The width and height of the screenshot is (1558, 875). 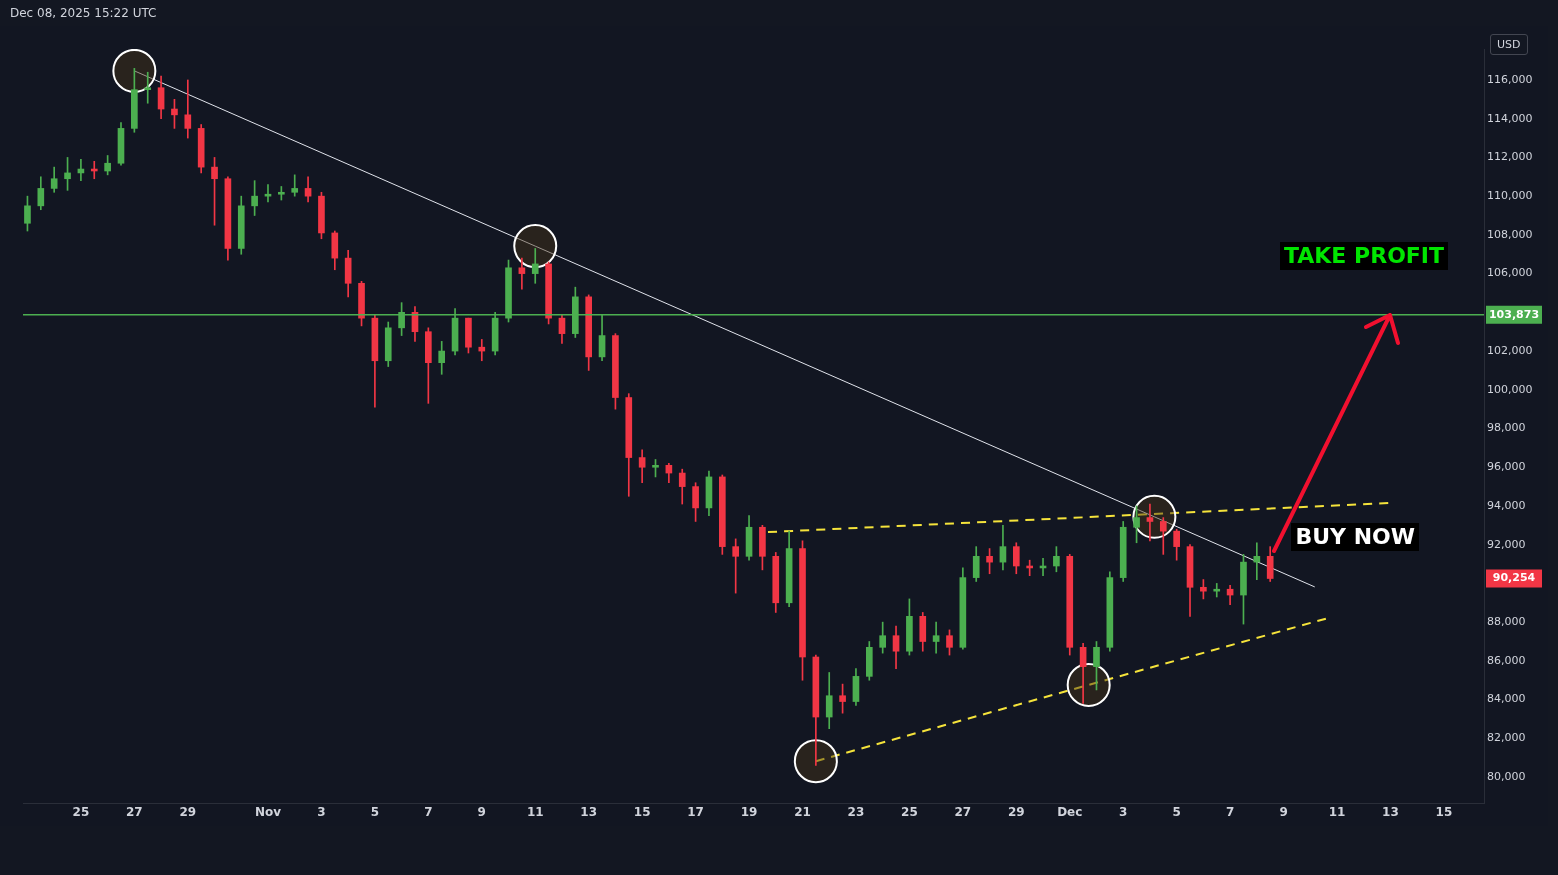 What do you see at coordinates (749, 812) in the screenshot?
I see `x-tick-label: 19` at bounding box center [749, 812].